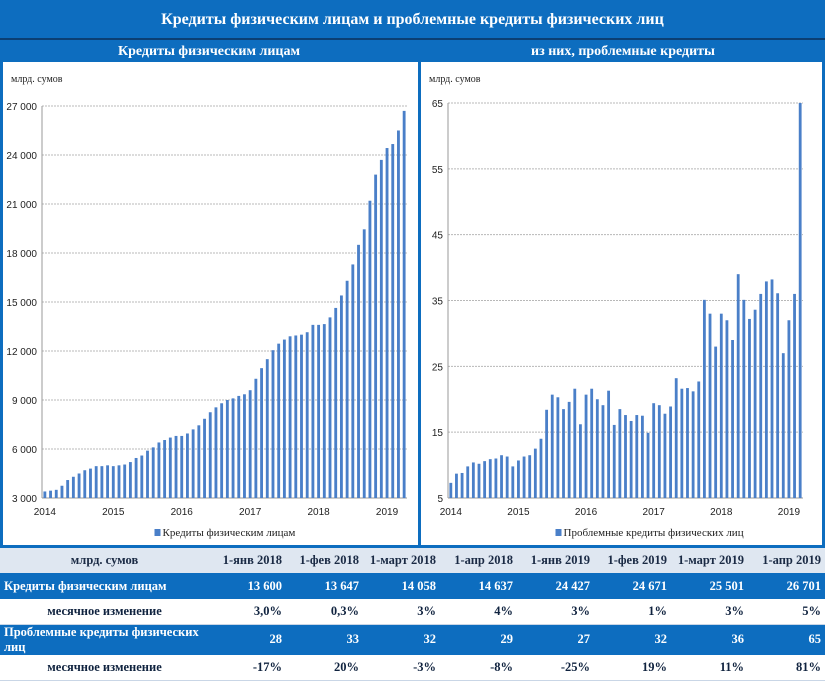 This screenshot has height=681, width=825. Describe the element at coordinates (558, 532) in the screenshot. I see `legend-swatch` at that location.